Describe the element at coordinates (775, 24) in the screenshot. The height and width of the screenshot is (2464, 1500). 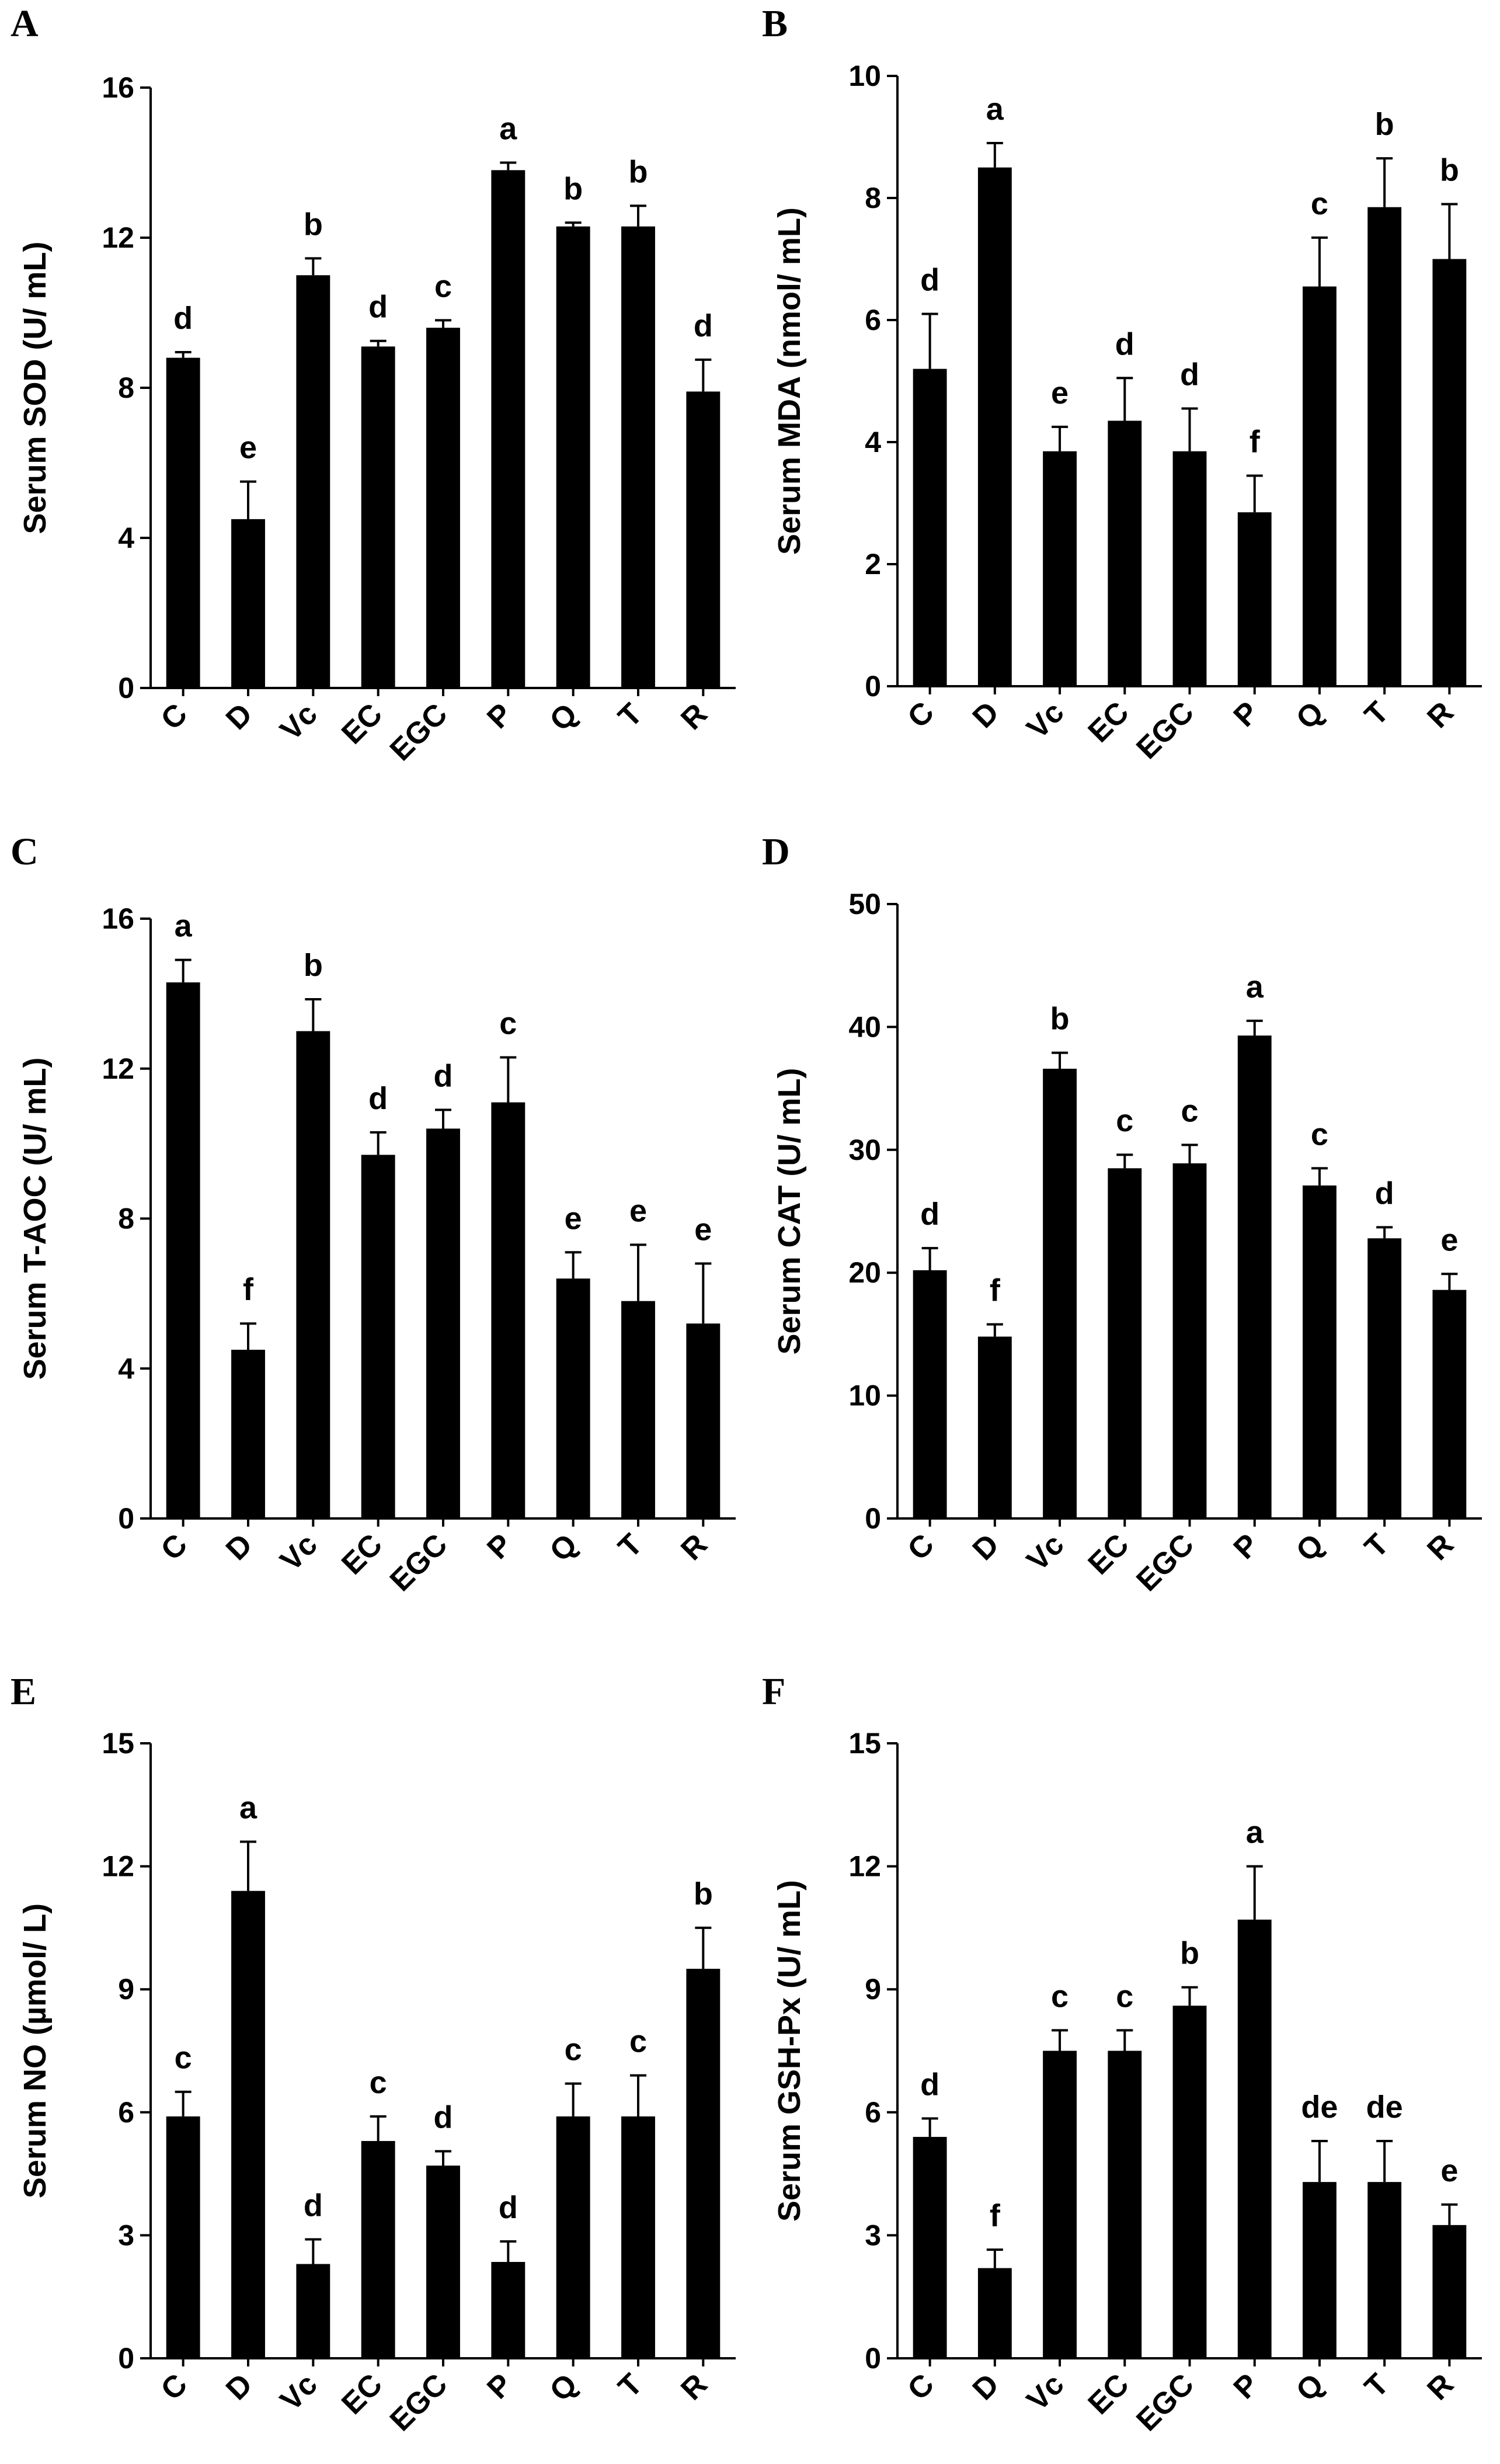
I see `panel-letter: B` at that location.